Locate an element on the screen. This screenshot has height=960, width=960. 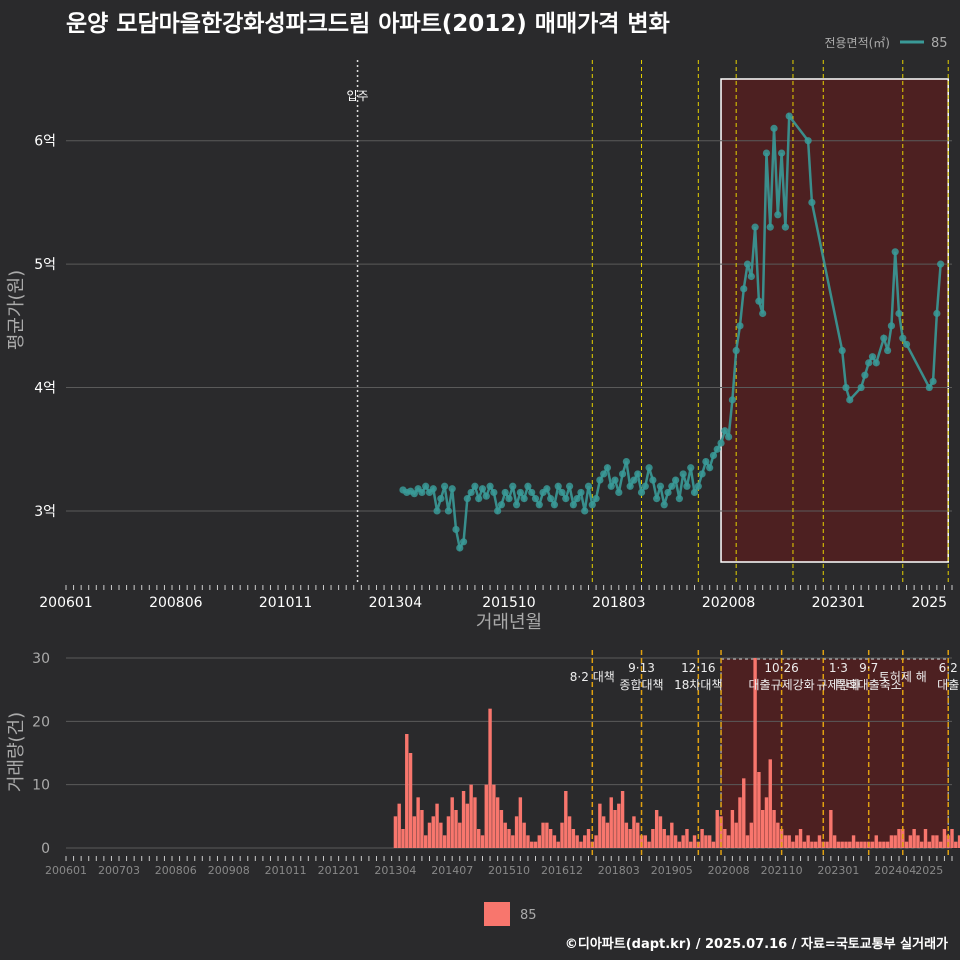
y-axis-title: 거래량(건) is located at coordinates (16, 752).